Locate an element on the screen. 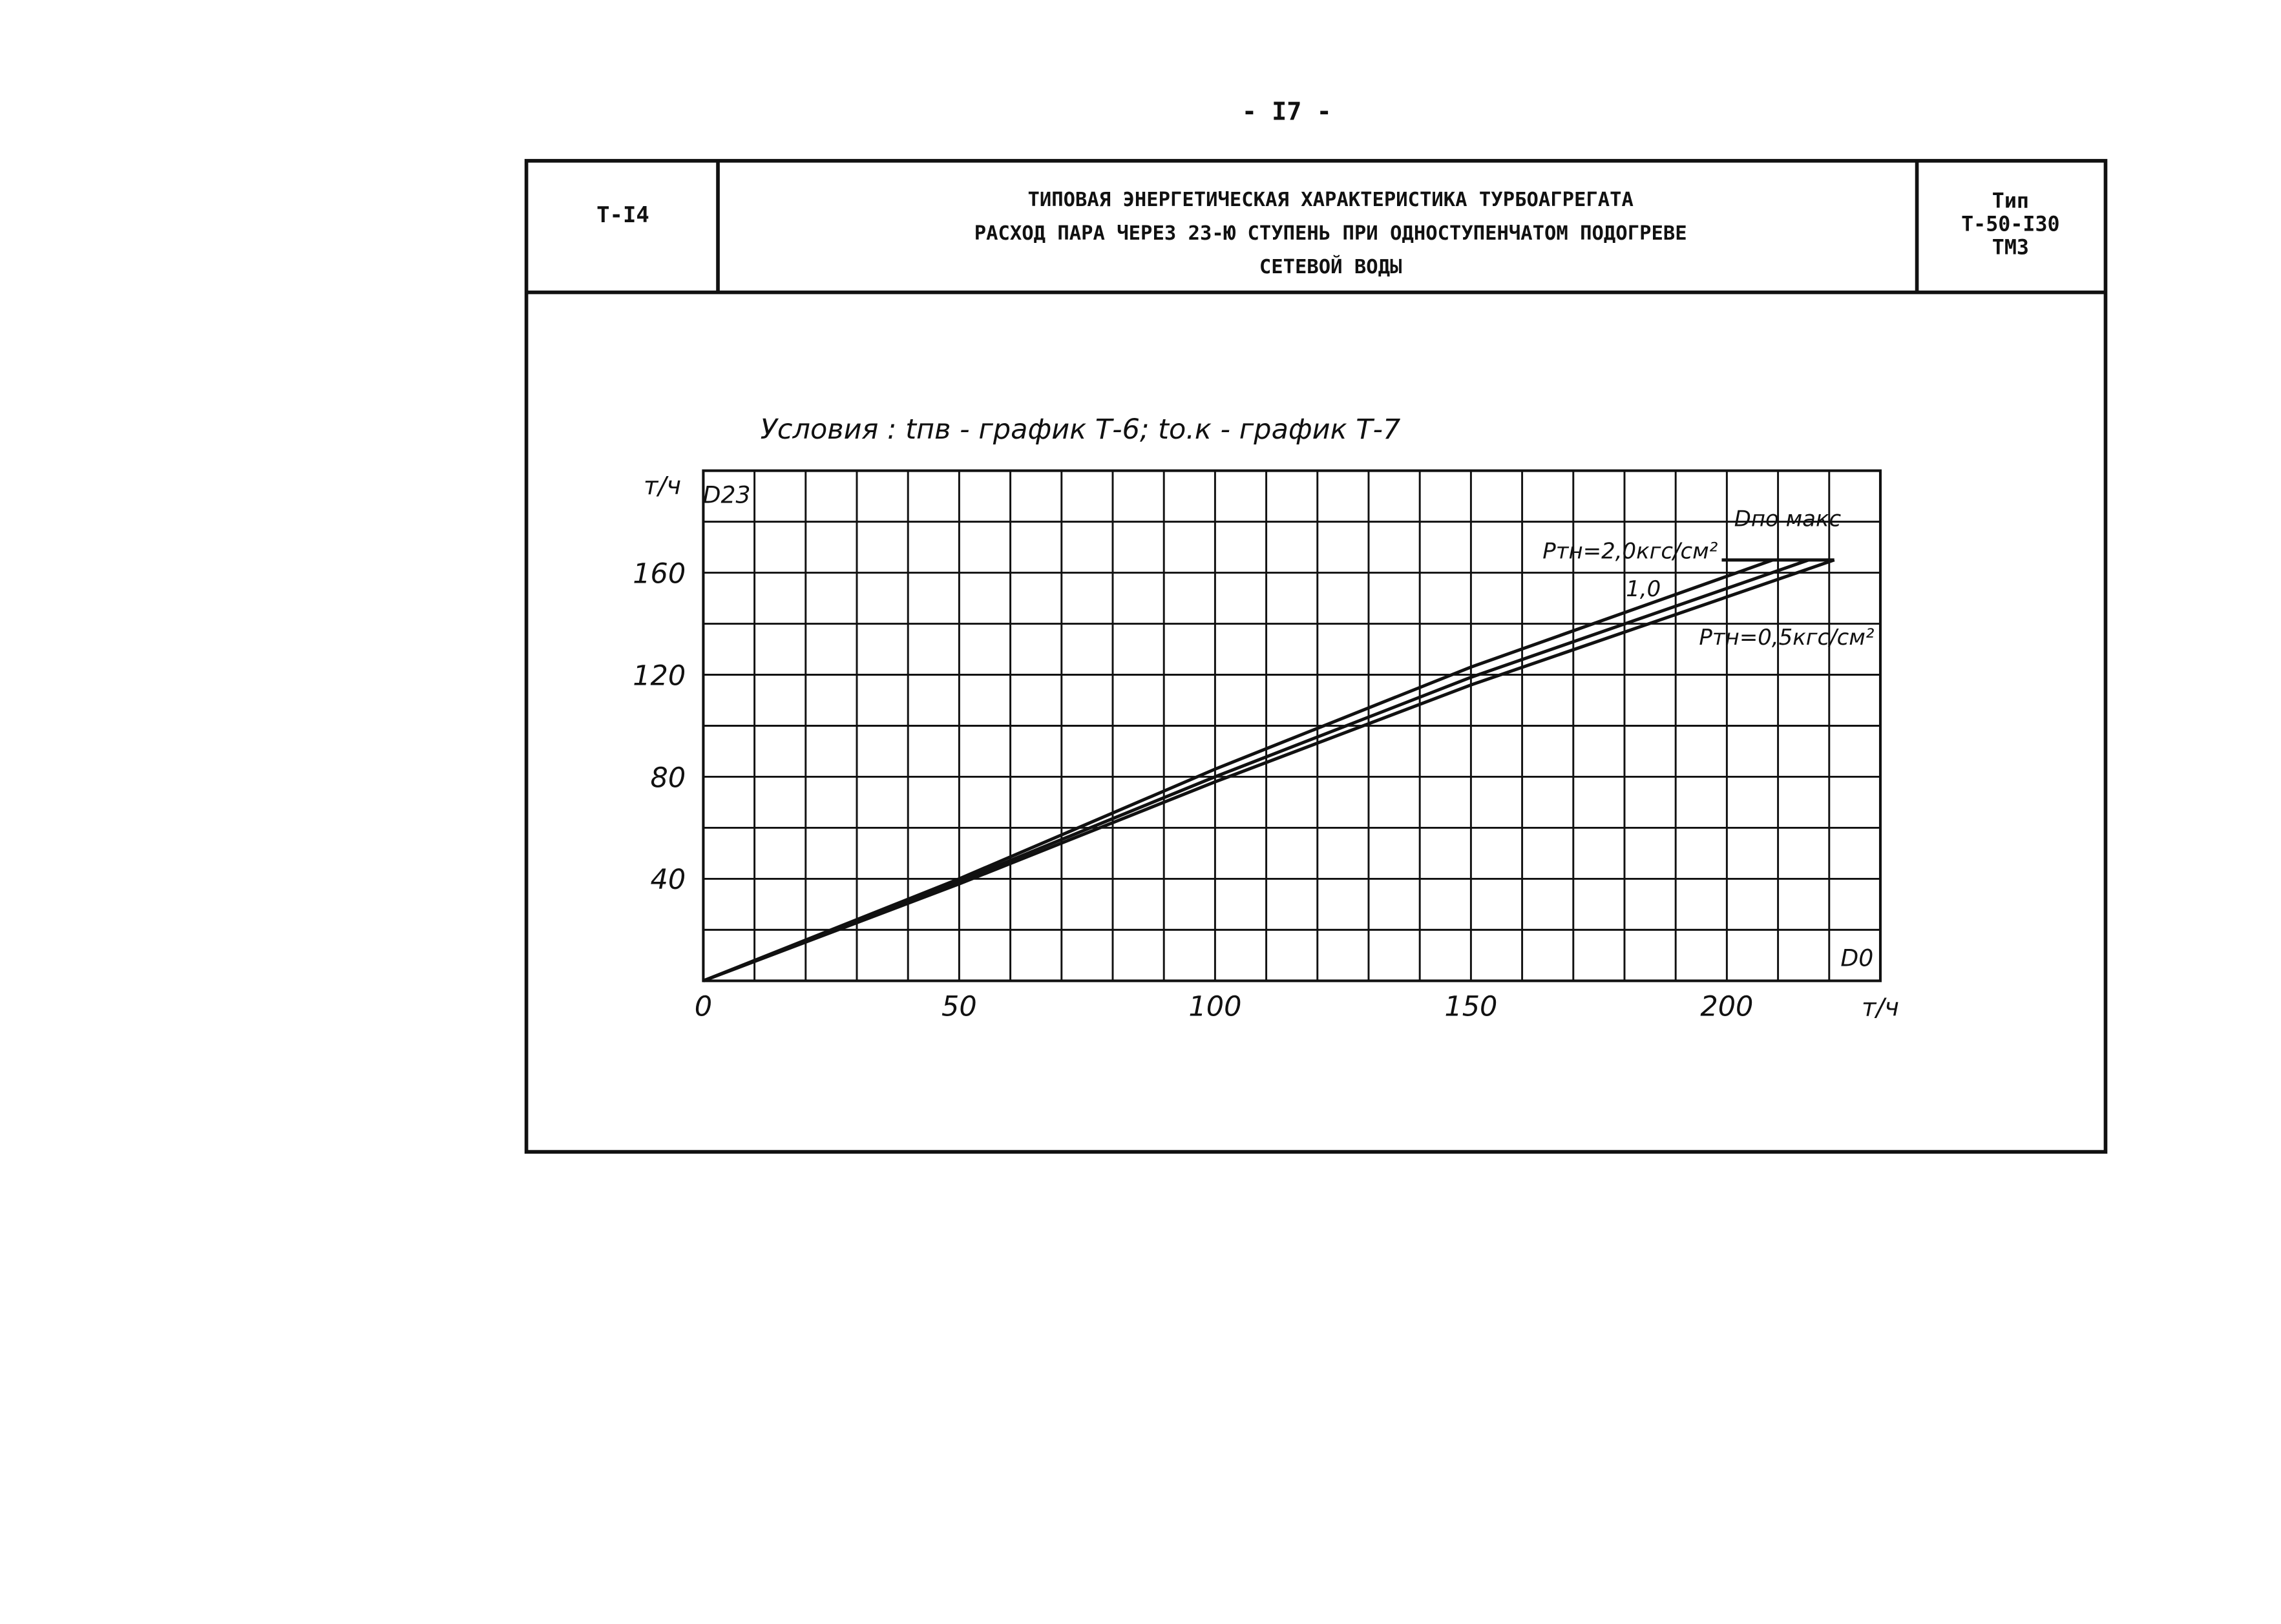  header-code: Т-I4 is located at coordinates (622, 215).